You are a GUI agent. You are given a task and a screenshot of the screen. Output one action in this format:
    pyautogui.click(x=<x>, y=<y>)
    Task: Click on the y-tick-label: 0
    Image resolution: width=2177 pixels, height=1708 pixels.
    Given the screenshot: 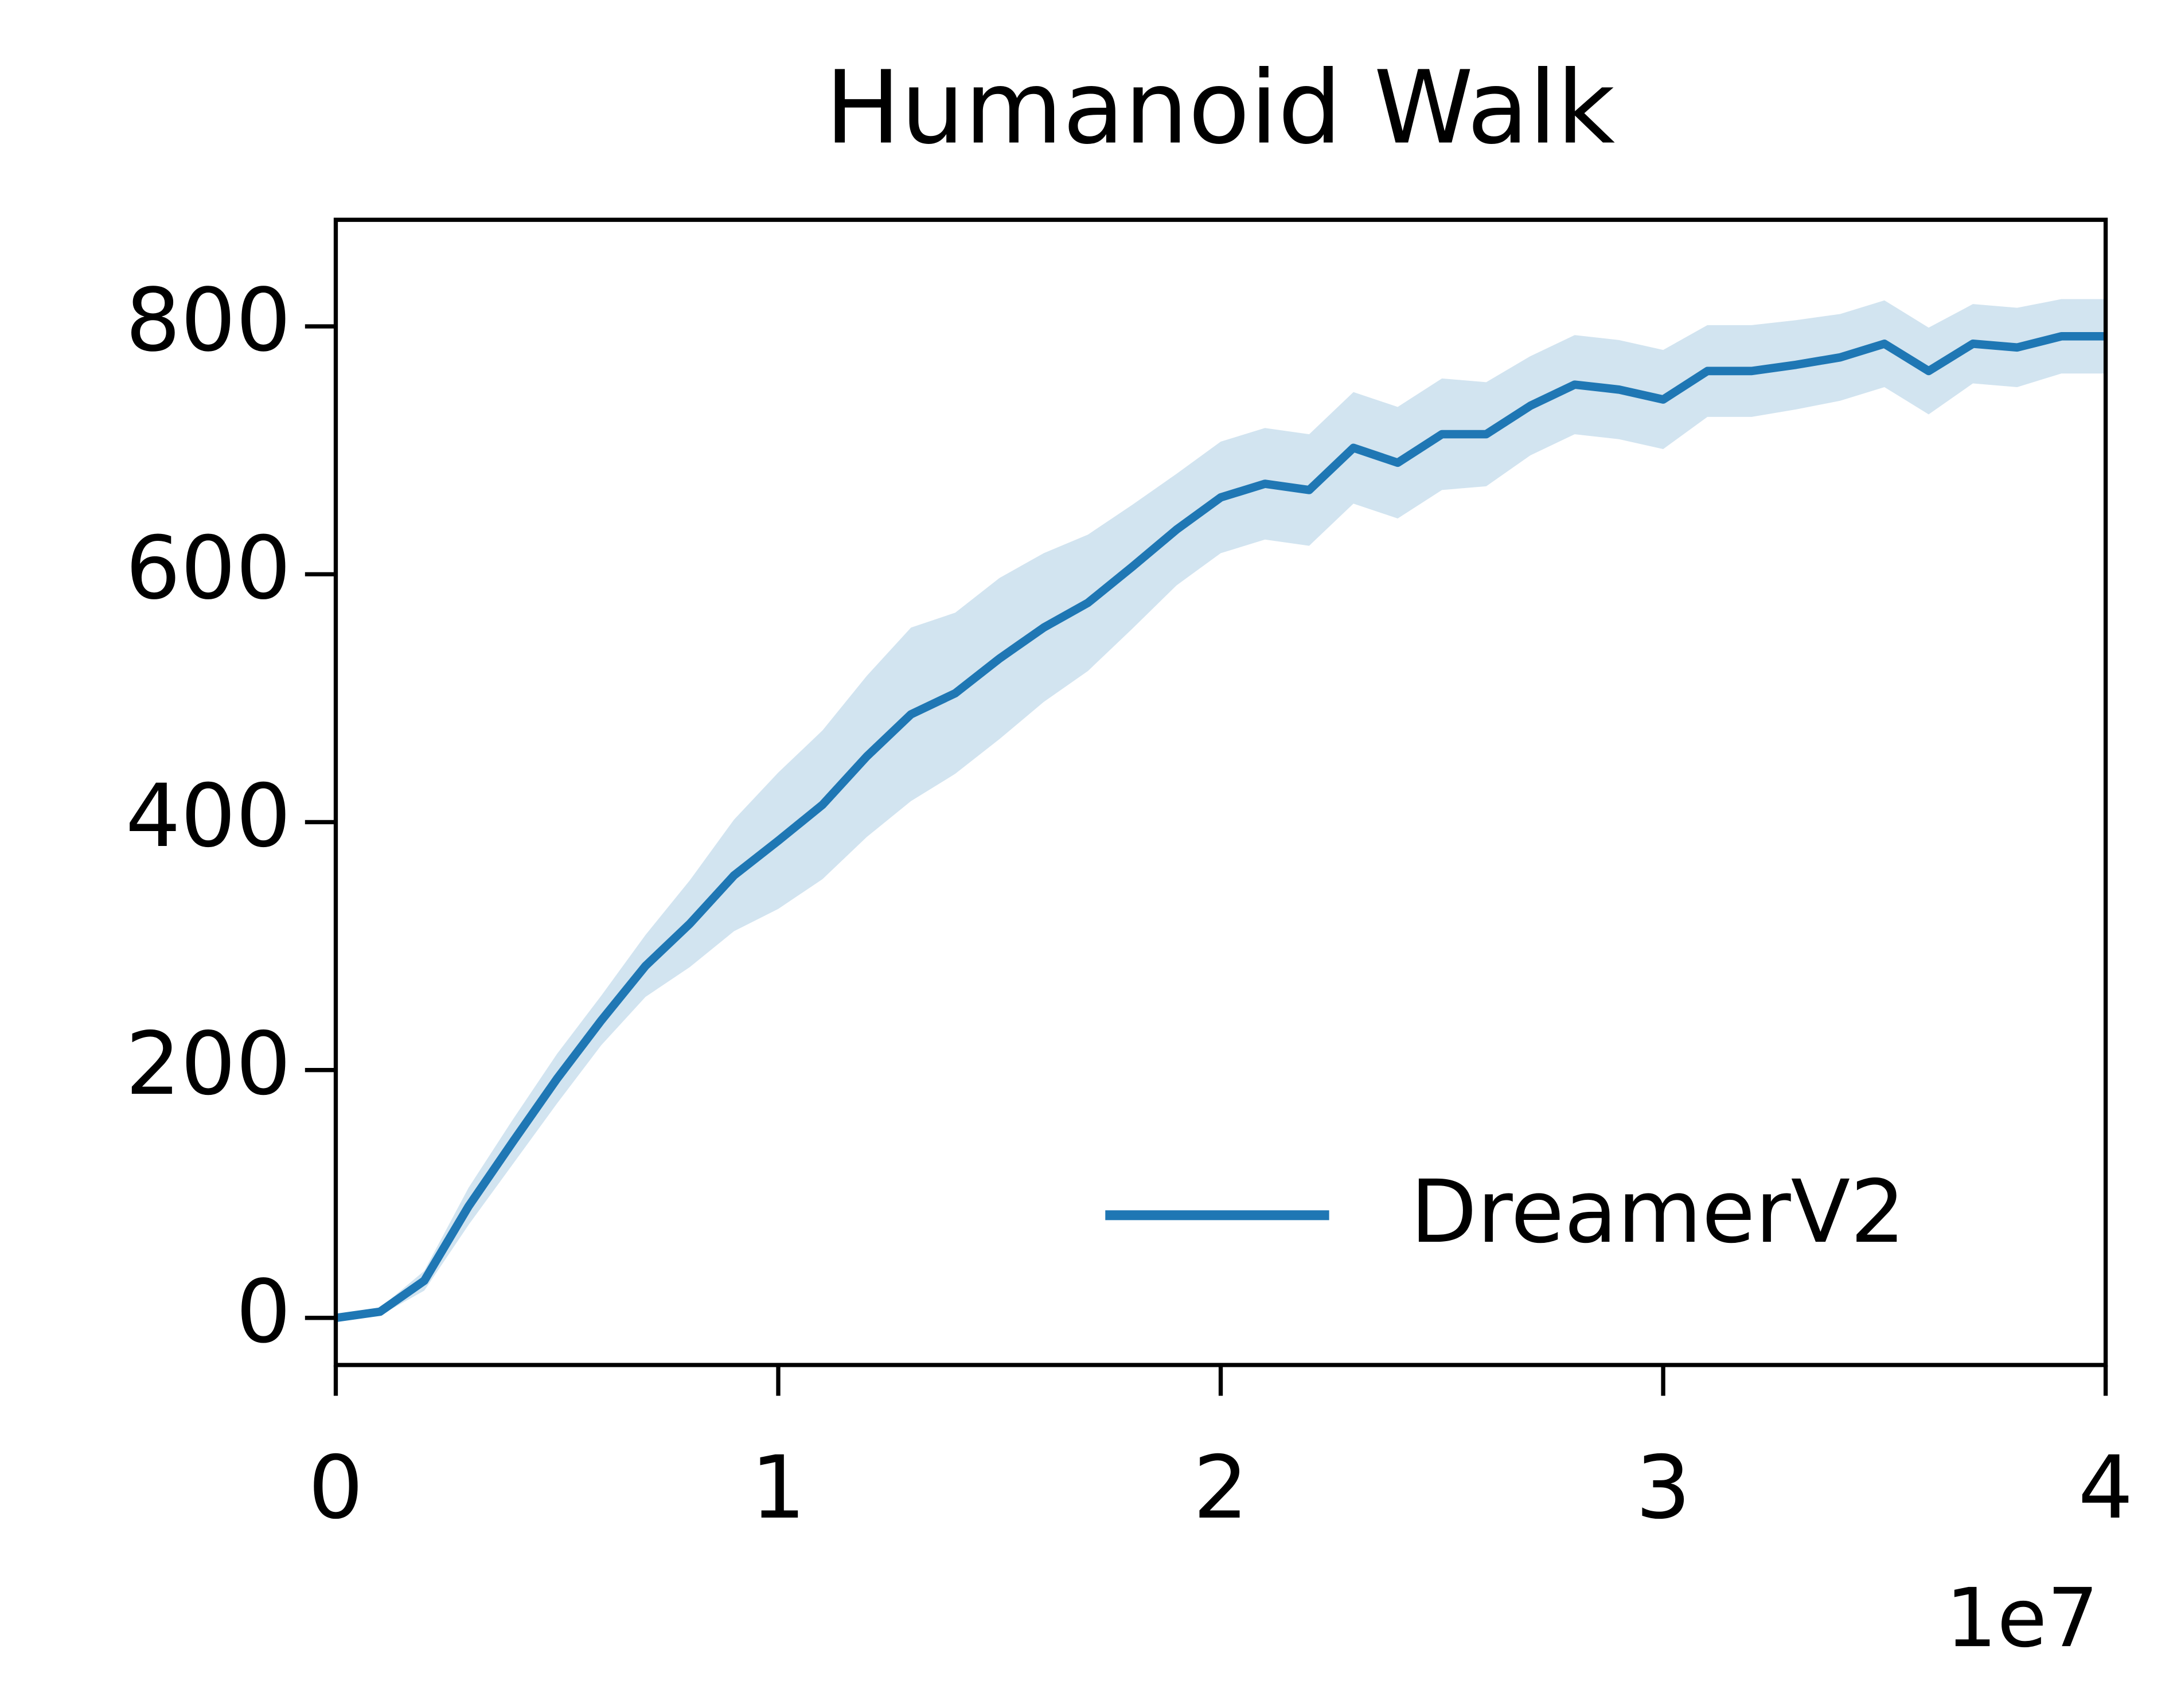 What is the action you would take?
    pyautogui.click(x=263, y=1311)
    